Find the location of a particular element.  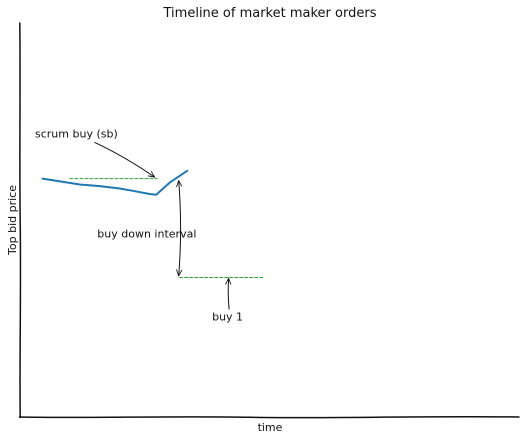

annotation-text-3: buy 1 is located at coordinates (227, 317).